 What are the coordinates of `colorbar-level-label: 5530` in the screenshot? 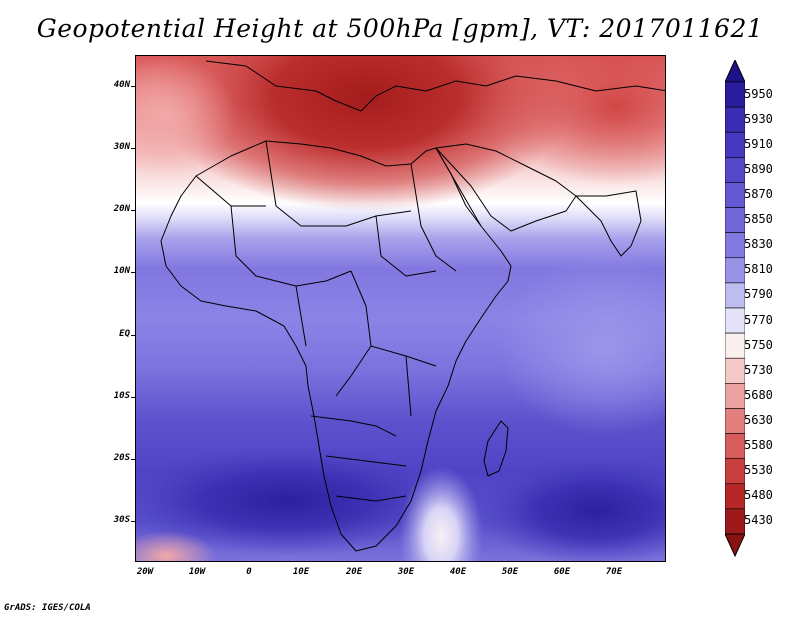 It's located at (758, 470).